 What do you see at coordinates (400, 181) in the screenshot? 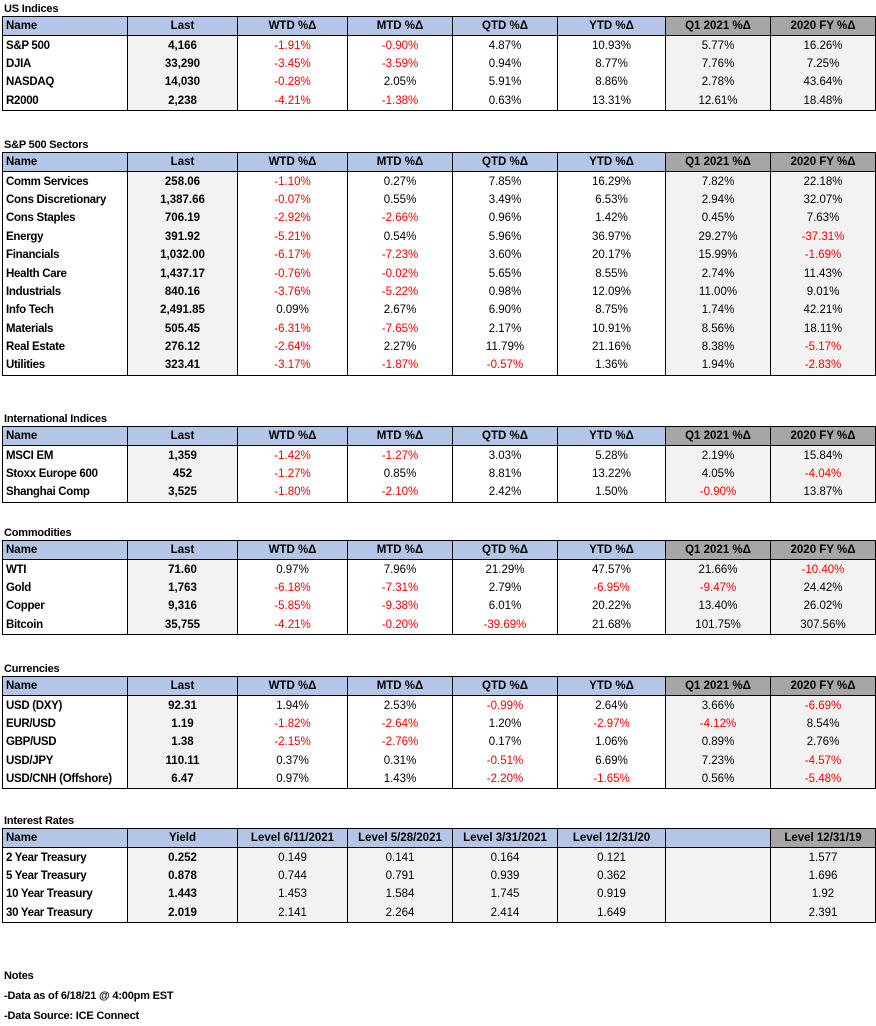
I see `cell-value: 0.27%` at bounding box center [400, 181].